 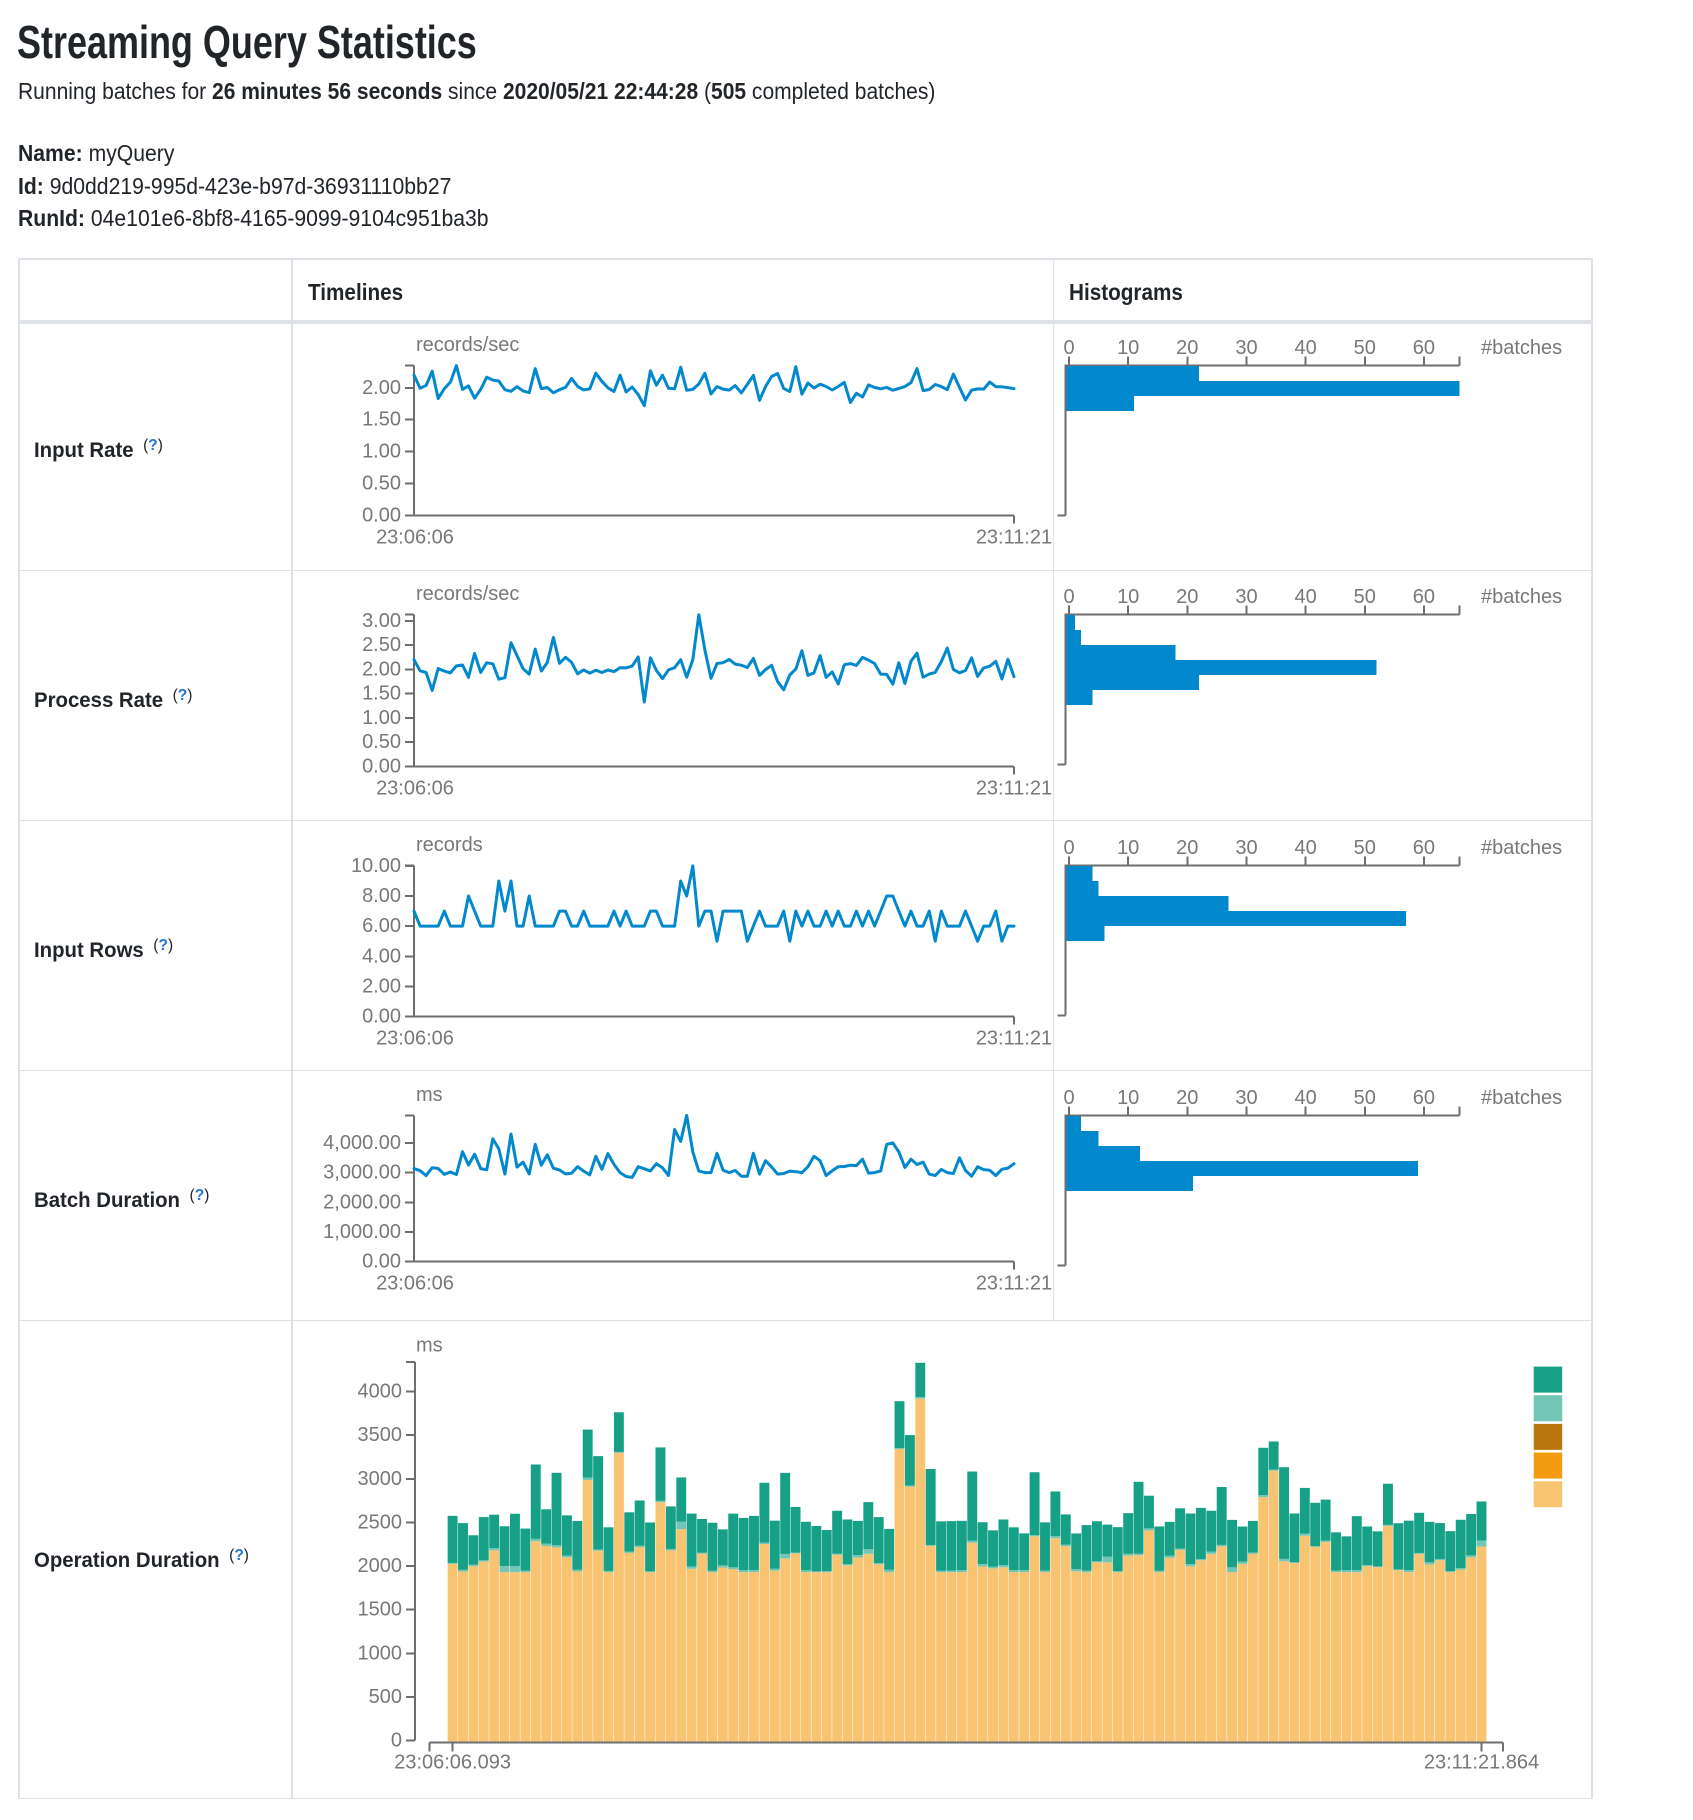 What do you see at coordinates (380, 1566) in the screenshot?
I see `svg-text: 2000` at bounding box center [380, 1566].